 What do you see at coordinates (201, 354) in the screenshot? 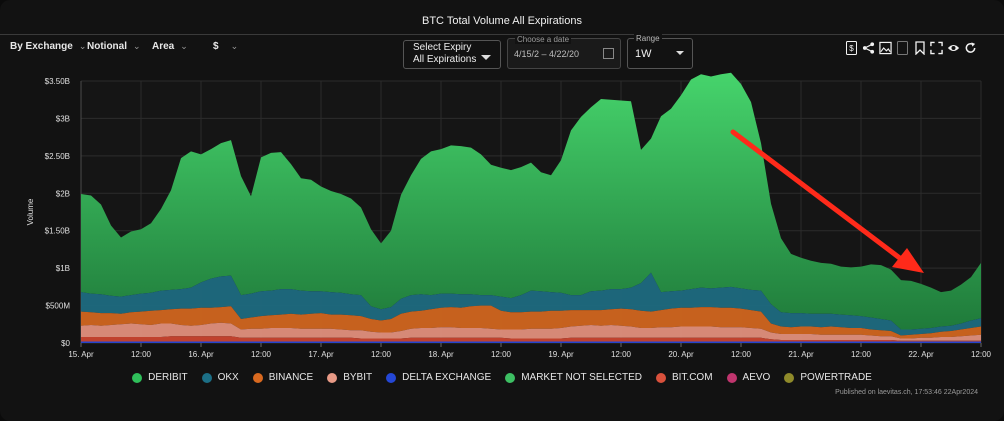
I see `x-tick-label: 16. Apr` at bounding box center [201, 354].